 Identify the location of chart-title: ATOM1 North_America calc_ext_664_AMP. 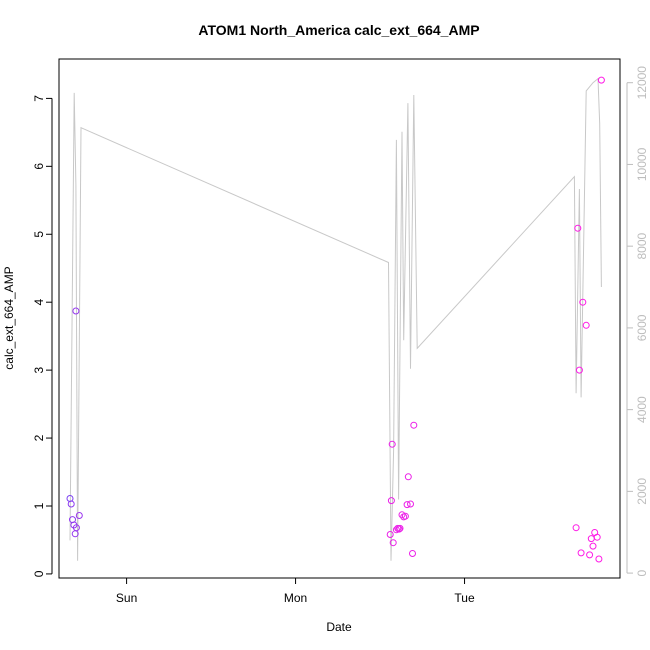
(338, 30).